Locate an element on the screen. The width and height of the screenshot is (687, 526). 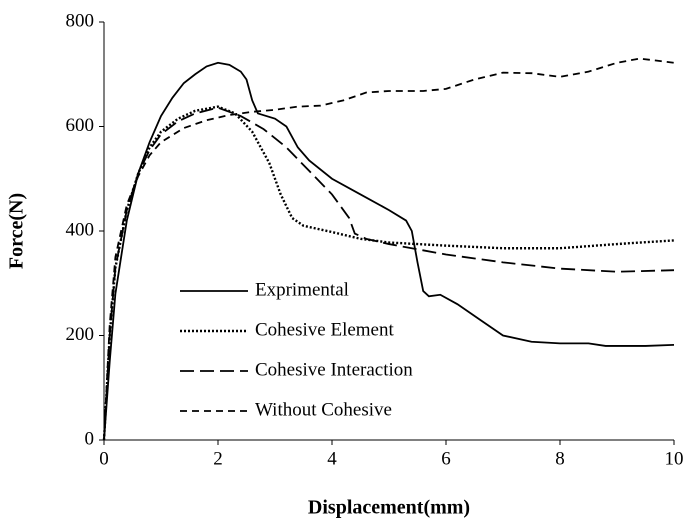
y-tick-label: 0 is located at coordinates (90, 438).